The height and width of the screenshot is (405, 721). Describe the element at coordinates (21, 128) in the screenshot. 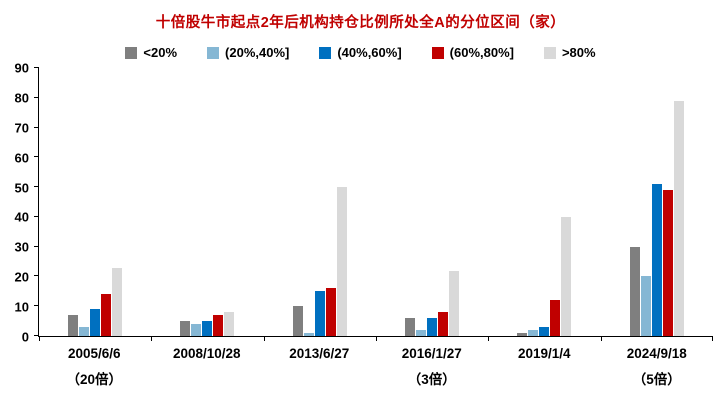

I see `y-tick-label: 70` at that location.